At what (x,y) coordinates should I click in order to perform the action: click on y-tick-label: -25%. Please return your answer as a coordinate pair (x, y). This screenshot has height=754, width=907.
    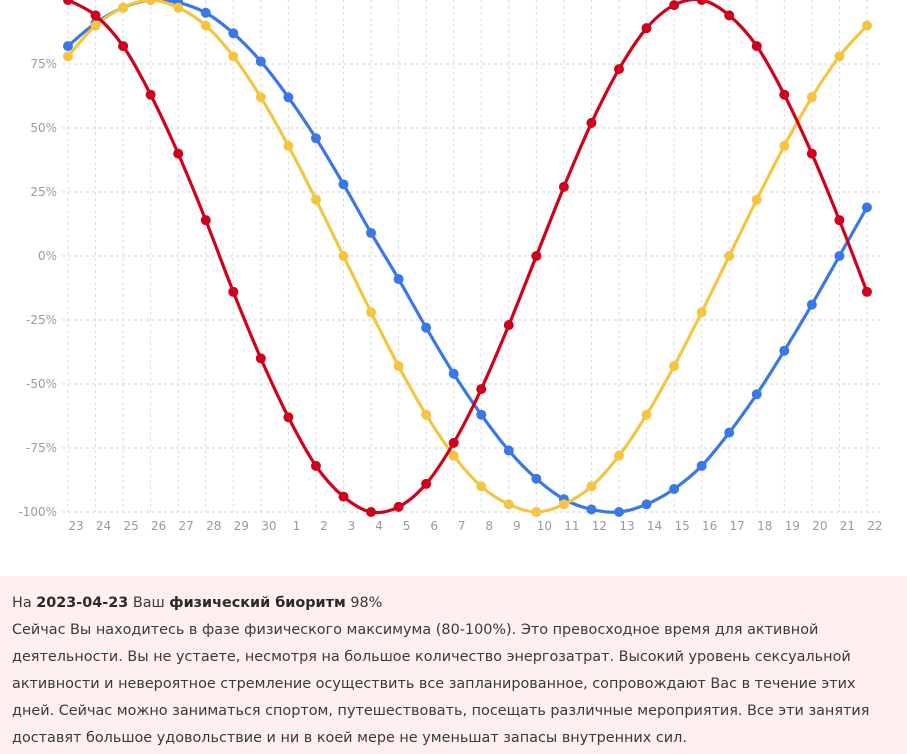
    Looking at the image, I should click on (41, 320).